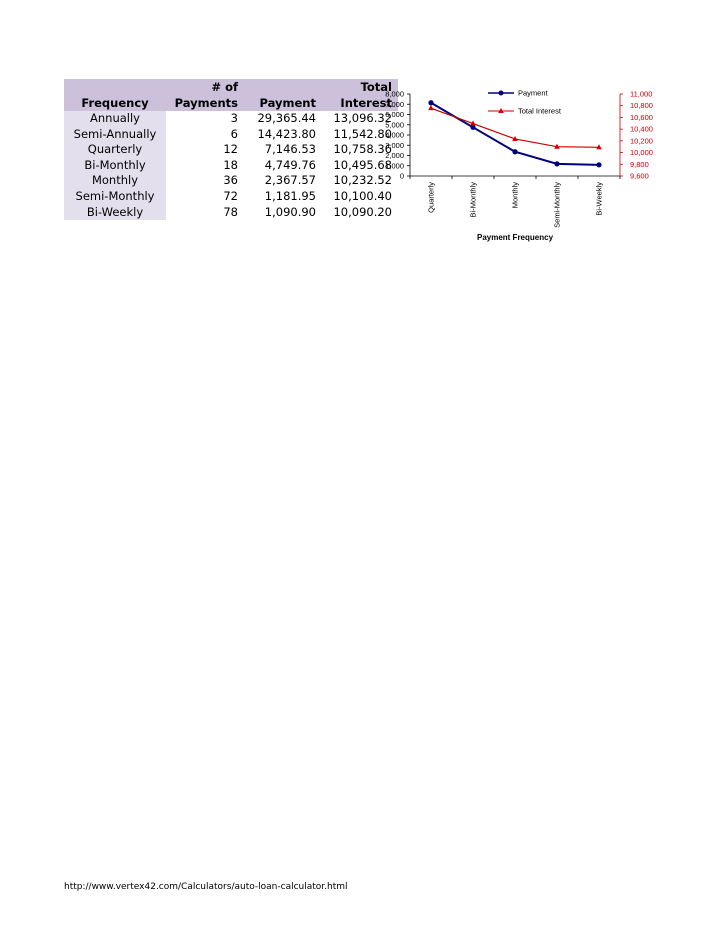 The height and width of the screenshot is (942, 728). What do you see at coordinates (533, 93) in the screenshot?
I see `legend-label: Payment` at bounding box center [533, 93].